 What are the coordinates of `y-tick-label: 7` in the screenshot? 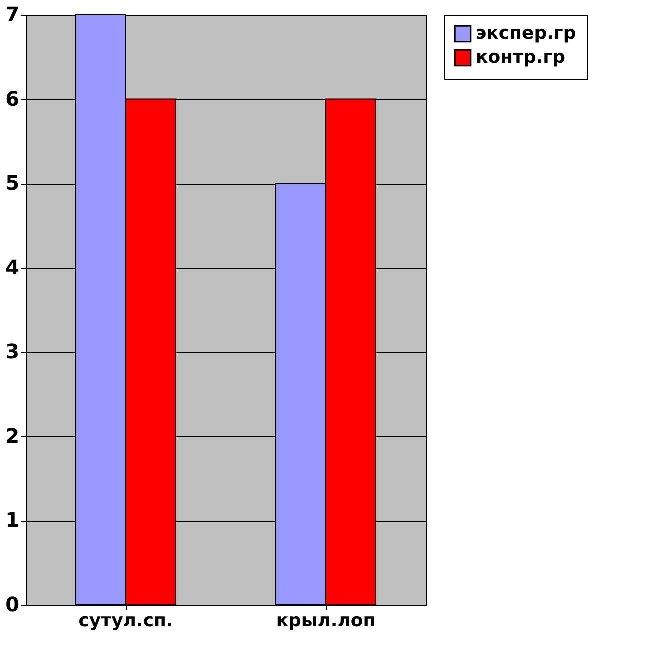 It's located at (13, 14).